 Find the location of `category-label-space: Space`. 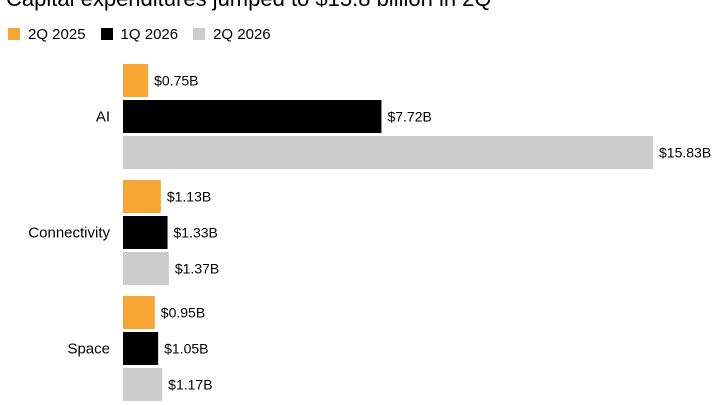

category-label-space: Space is located at coordinates (88, 349).